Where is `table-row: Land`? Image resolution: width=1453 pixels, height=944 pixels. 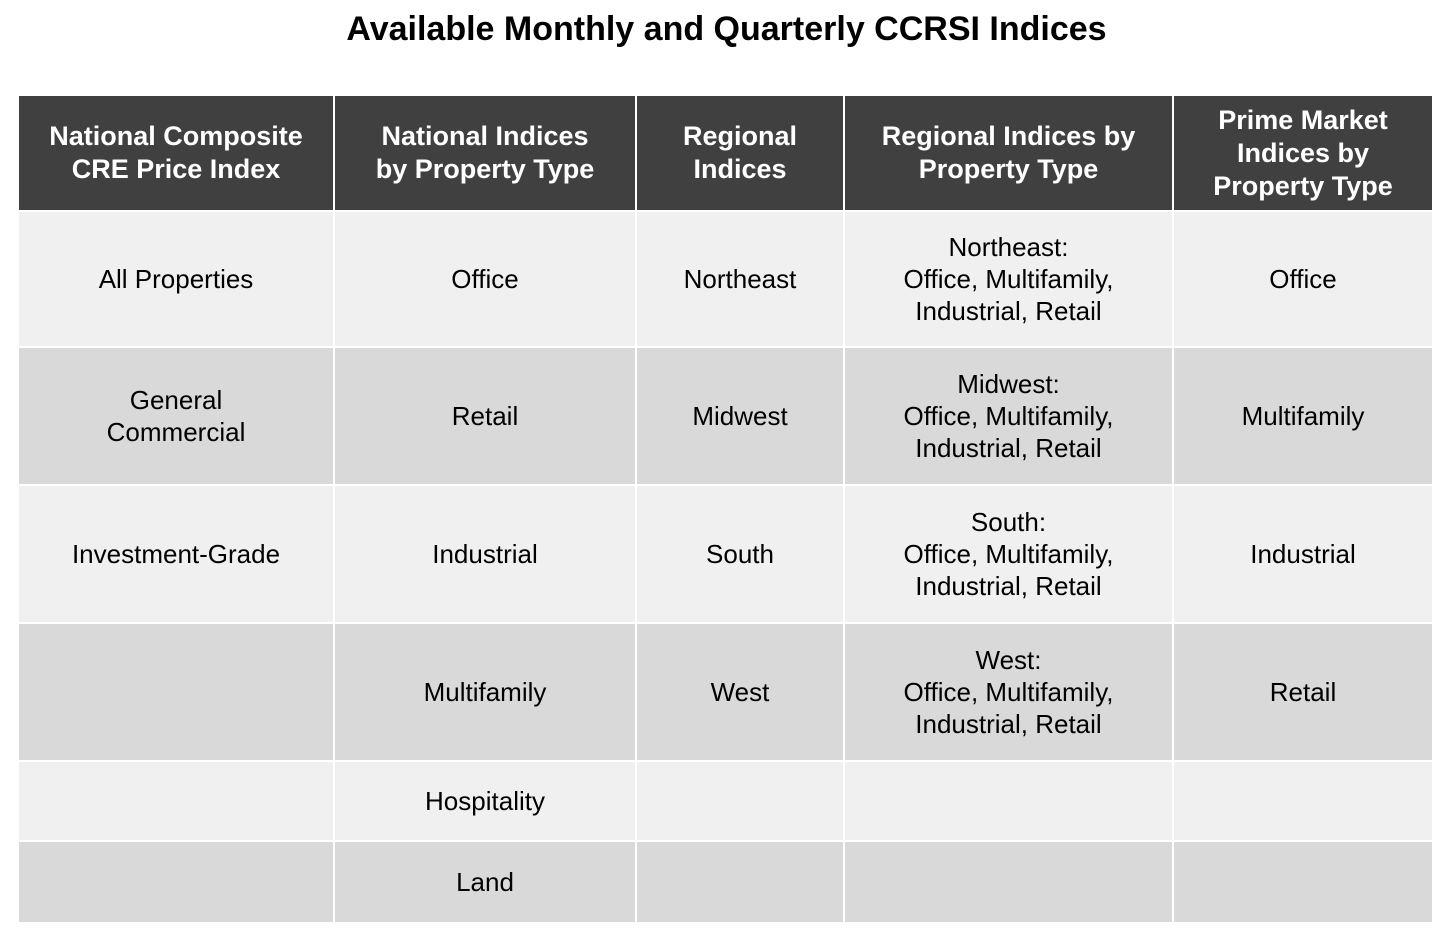 table-row: Land is located at coordinates (725, 882).